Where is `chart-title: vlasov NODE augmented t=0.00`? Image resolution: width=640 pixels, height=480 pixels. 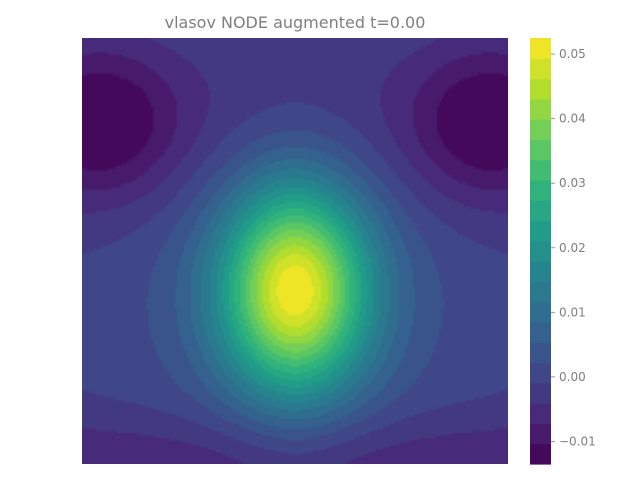 chart-title: vlasov NODE augmented t=0.00 is located at coordinates (295, 22).